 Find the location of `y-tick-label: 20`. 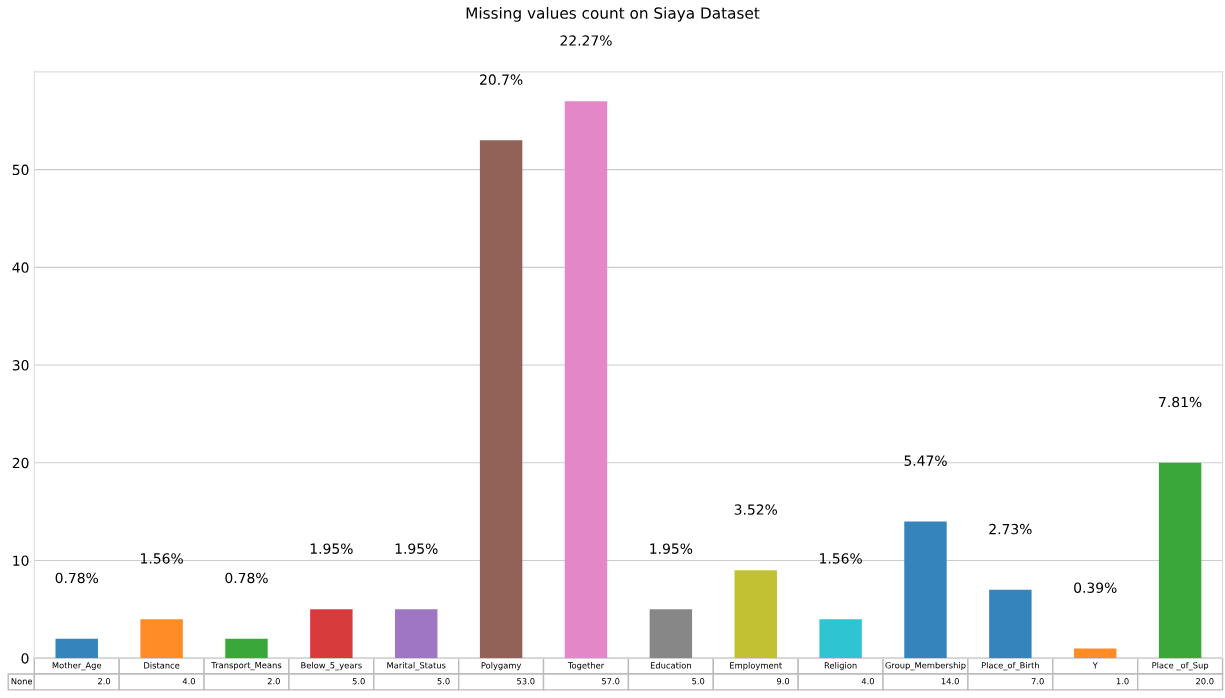

y-tick-label: 20 is located at coordinates (20, 463).